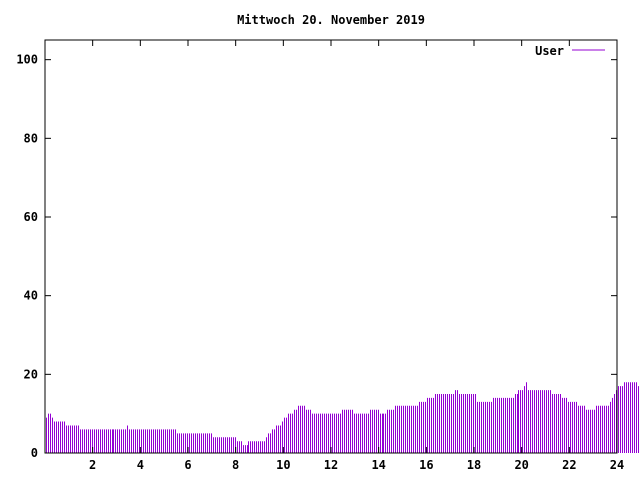 This screenshot has width=640, height=480. Describe the element at coordinates (617, 465) in the screenshot. I see `x-tick-label: 24` at that location.